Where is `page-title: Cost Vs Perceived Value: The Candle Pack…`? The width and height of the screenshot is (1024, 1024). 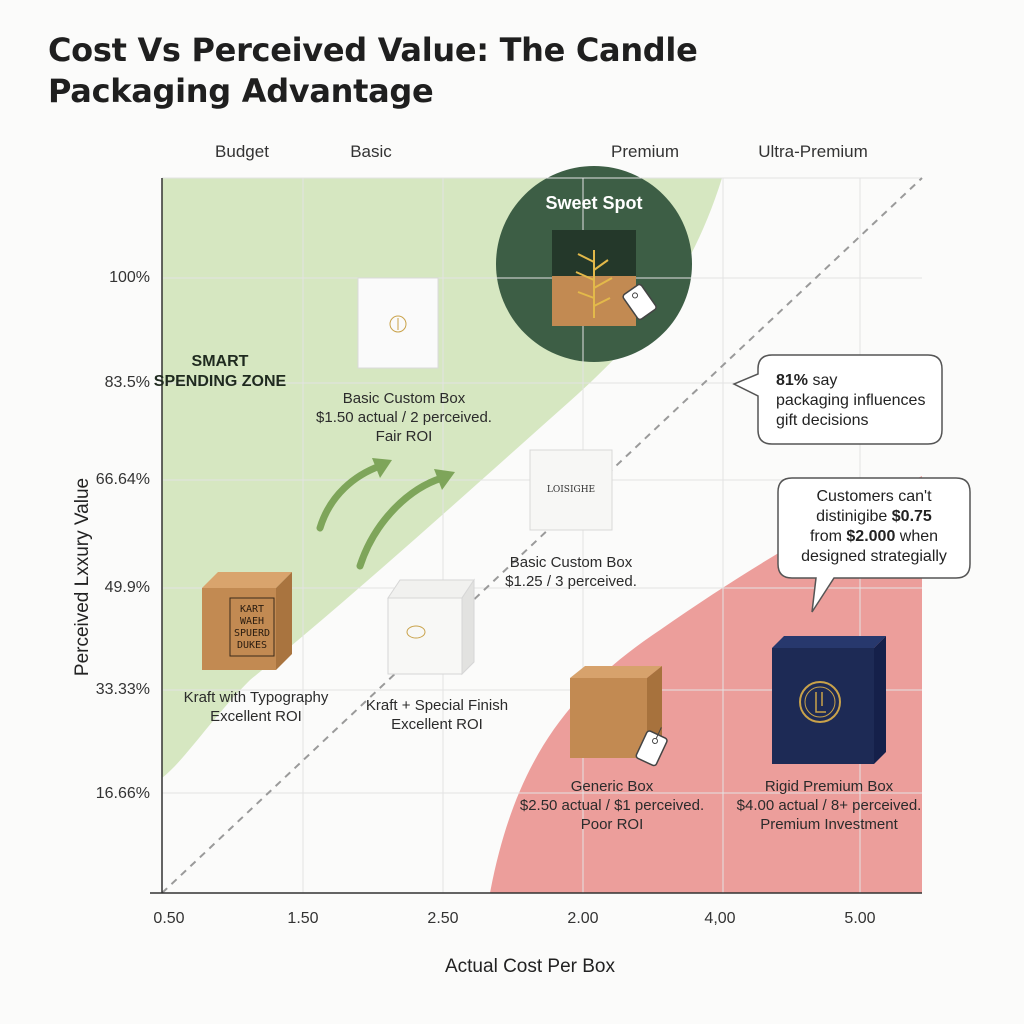 page-title: Cost Vs Perceived Value: The Candle Pack… is located at coordinates (373, 70).